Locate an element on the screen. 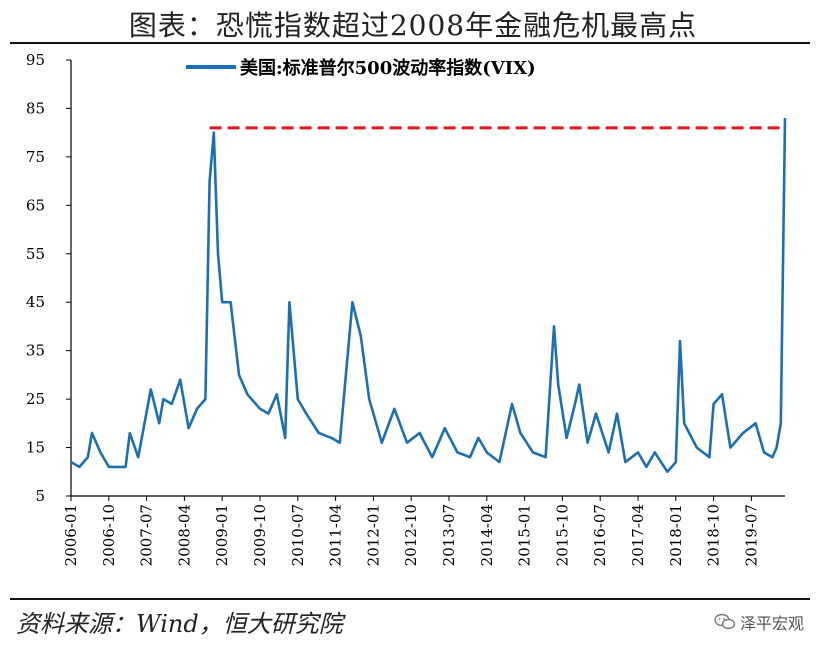 This screenshot has height=654, width=826. x-tick-label: 2012-01 is located at coordinates (373, 535).